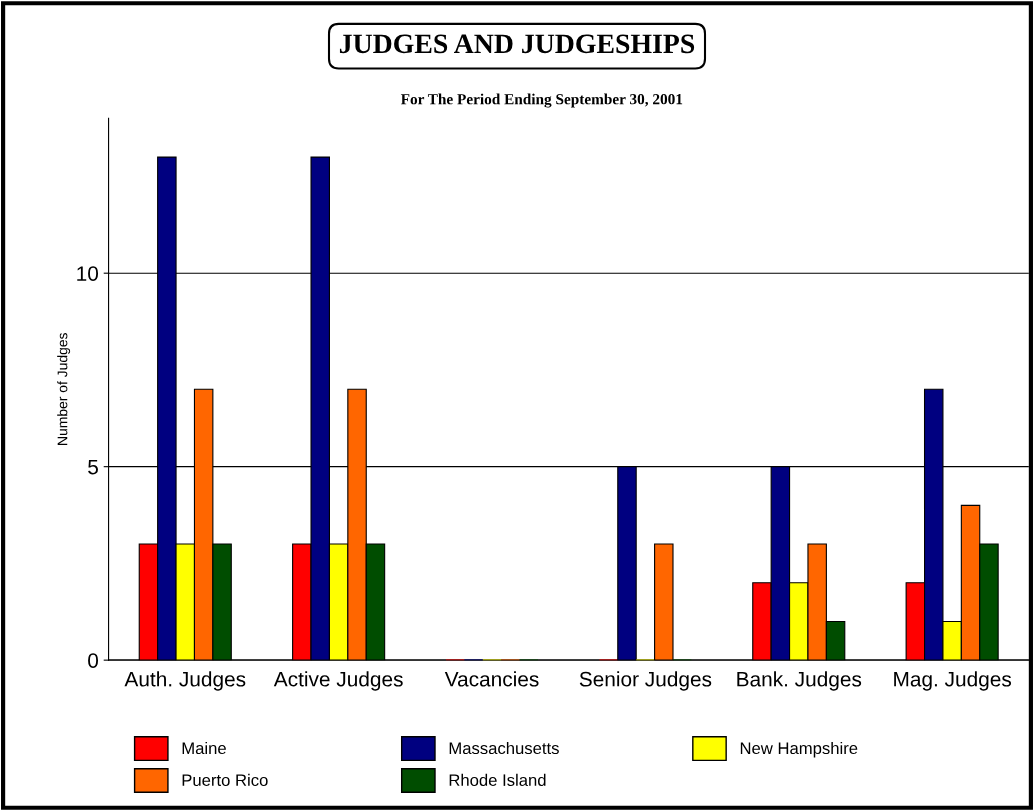 This screenshot has width=1034, height=811. What do you see at coordinates (645, 681) in the screenshot?
I see `x-tick-label: Senior Judges` at bounding box center [645, 681].